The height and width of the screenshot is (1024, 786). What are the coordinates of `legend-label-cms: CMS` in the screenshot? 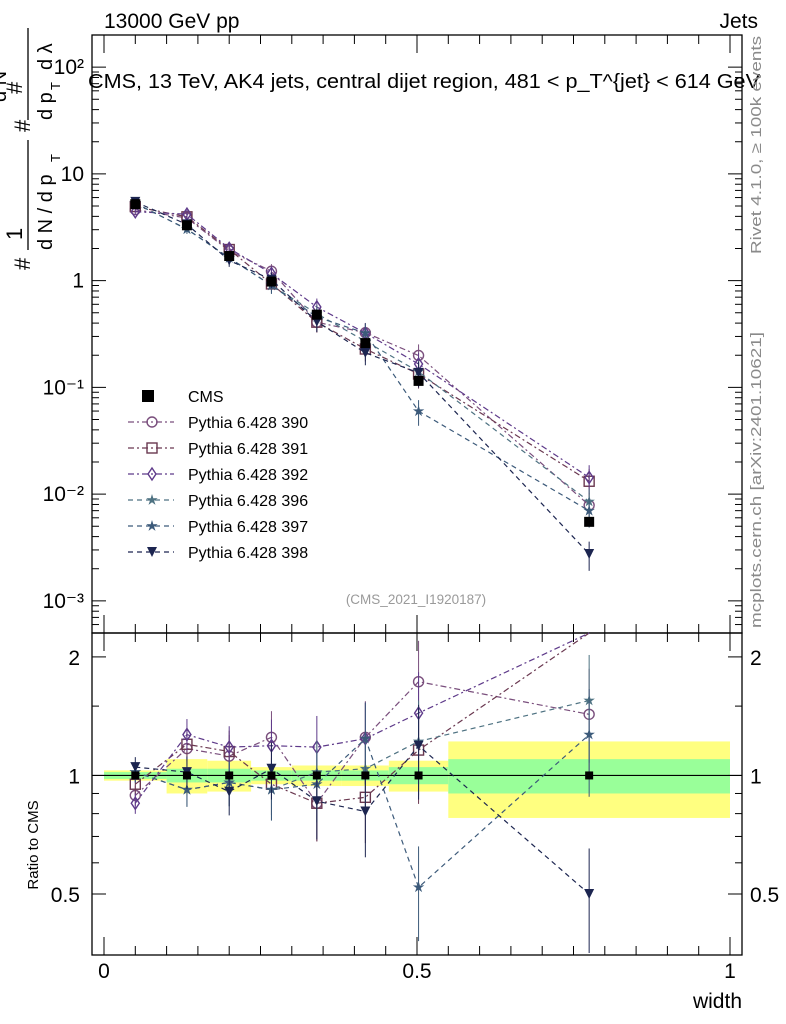 It's located at (206, 397).